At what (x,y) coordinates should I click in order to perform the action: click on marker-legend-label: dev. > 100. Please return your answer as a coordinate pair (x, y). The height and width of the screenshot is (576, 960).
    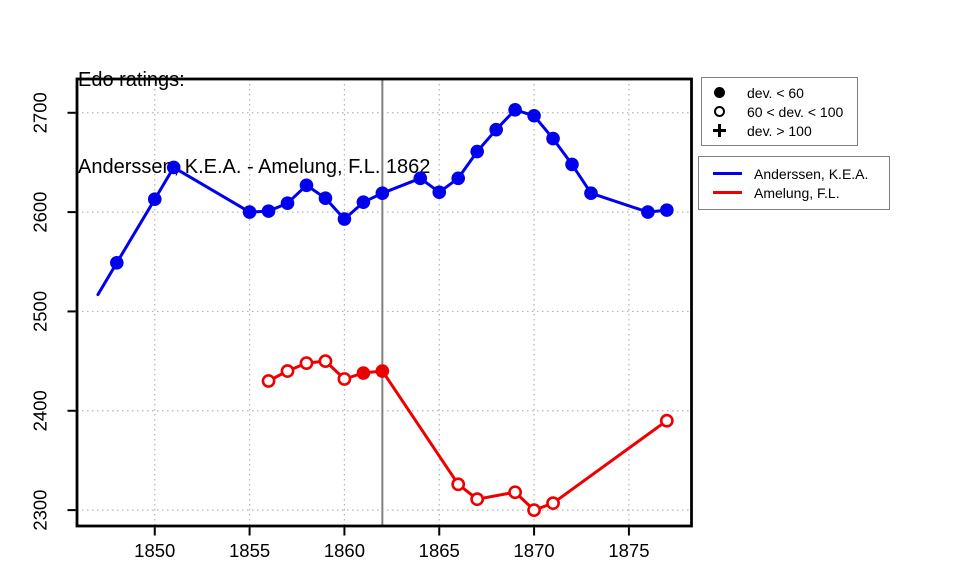
    Looking at the image, I should click on (779, 130).